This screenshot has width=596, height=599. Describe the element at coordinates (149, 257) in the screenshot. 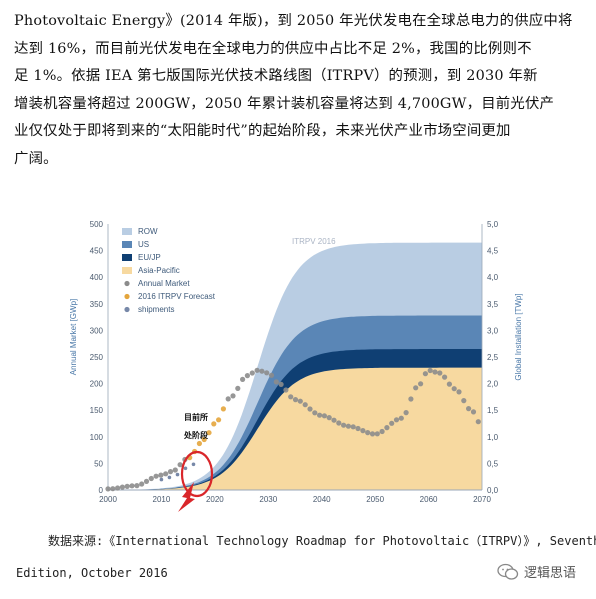

I see `legend-label: EU/JP` at that location.